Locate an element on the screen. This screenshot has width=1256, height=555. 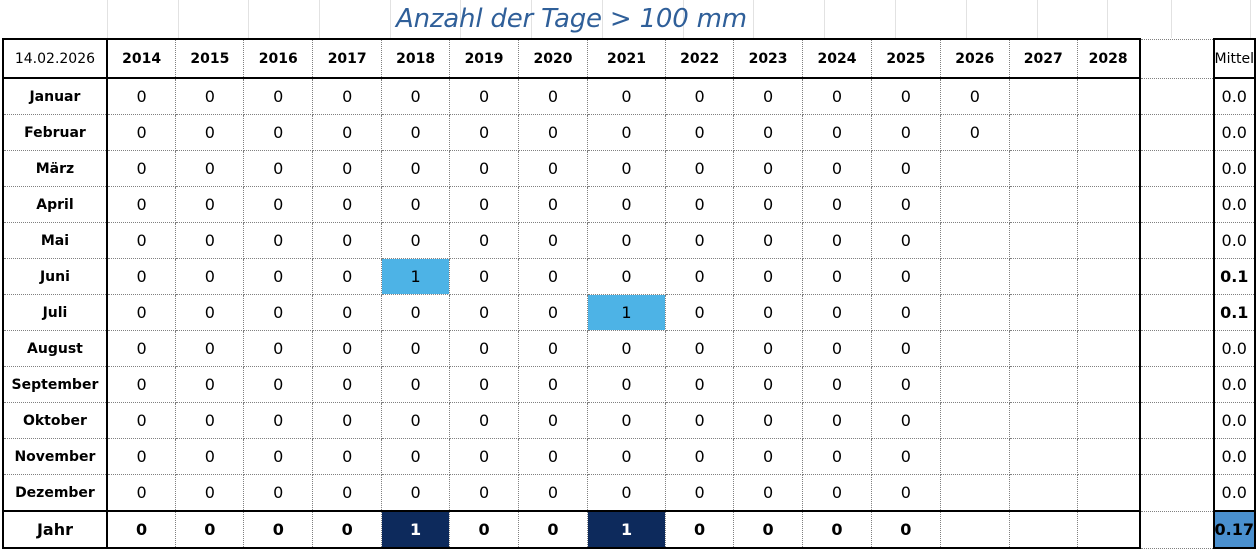
year-header-2024: 2024 is located at coordinates (837, 58).